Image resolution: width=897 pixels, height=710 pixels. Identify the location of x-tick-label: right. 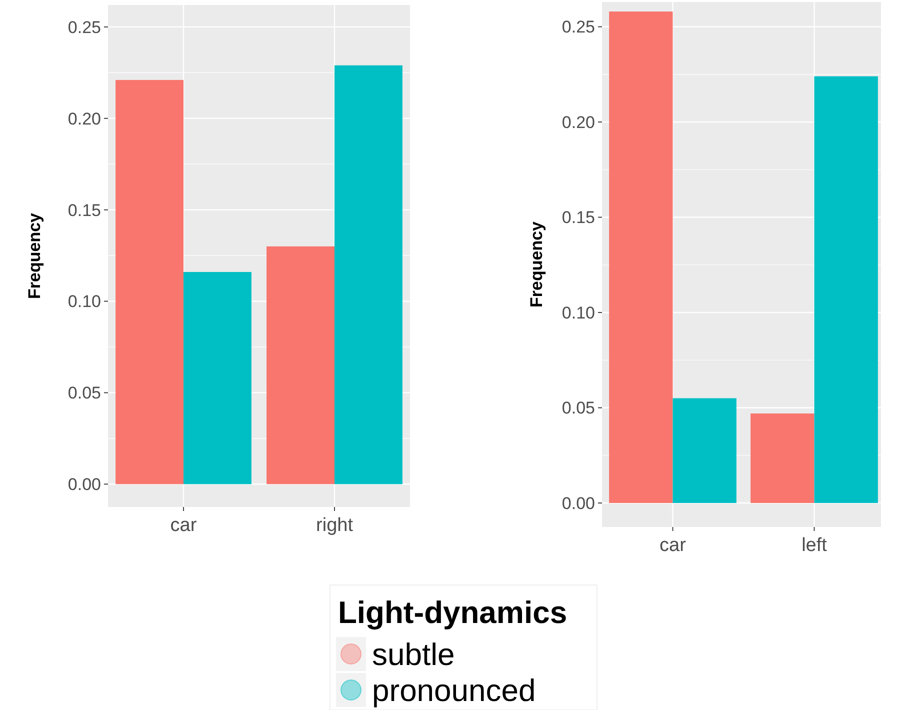
(335, 525).